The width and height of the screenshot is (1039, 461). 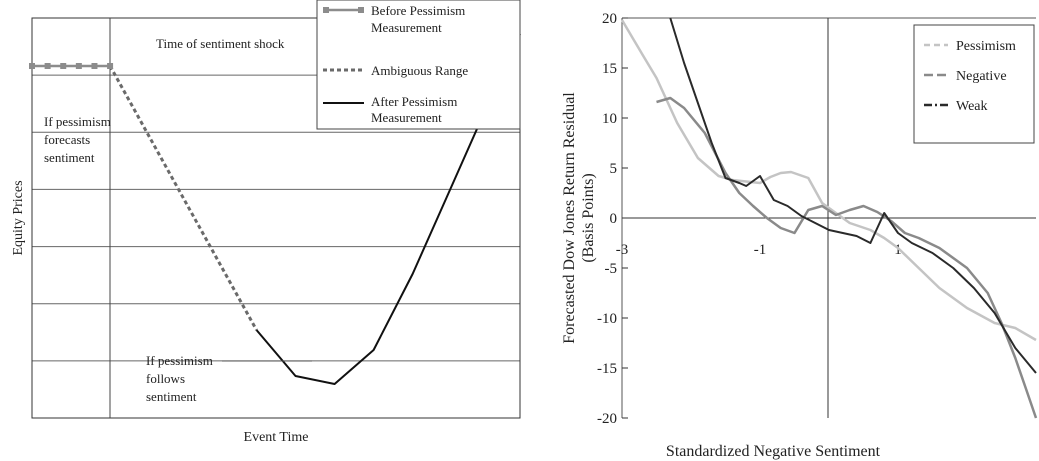 I want to click on legend-item-after: After Pessimism Measurement, so click(x=390, y=109).